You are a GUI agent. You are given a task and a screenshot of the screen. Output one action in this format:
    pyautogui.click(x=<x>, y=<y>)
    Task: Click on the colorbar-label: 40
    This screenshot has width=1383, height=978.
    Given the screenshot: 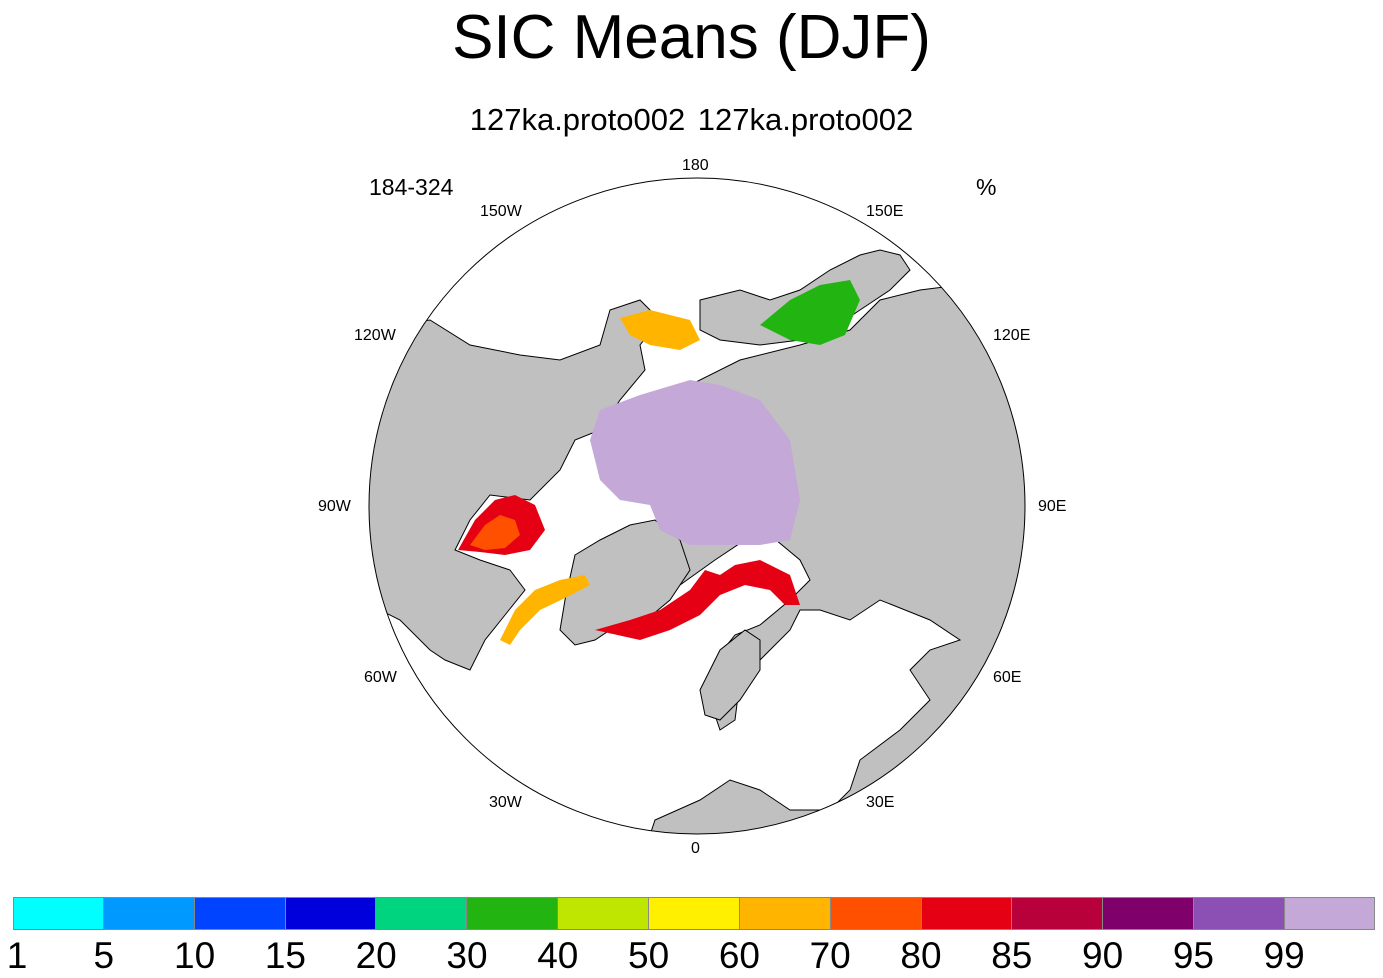 What is the action you would take?
    pyautogui.click(x=558, y=955)
    